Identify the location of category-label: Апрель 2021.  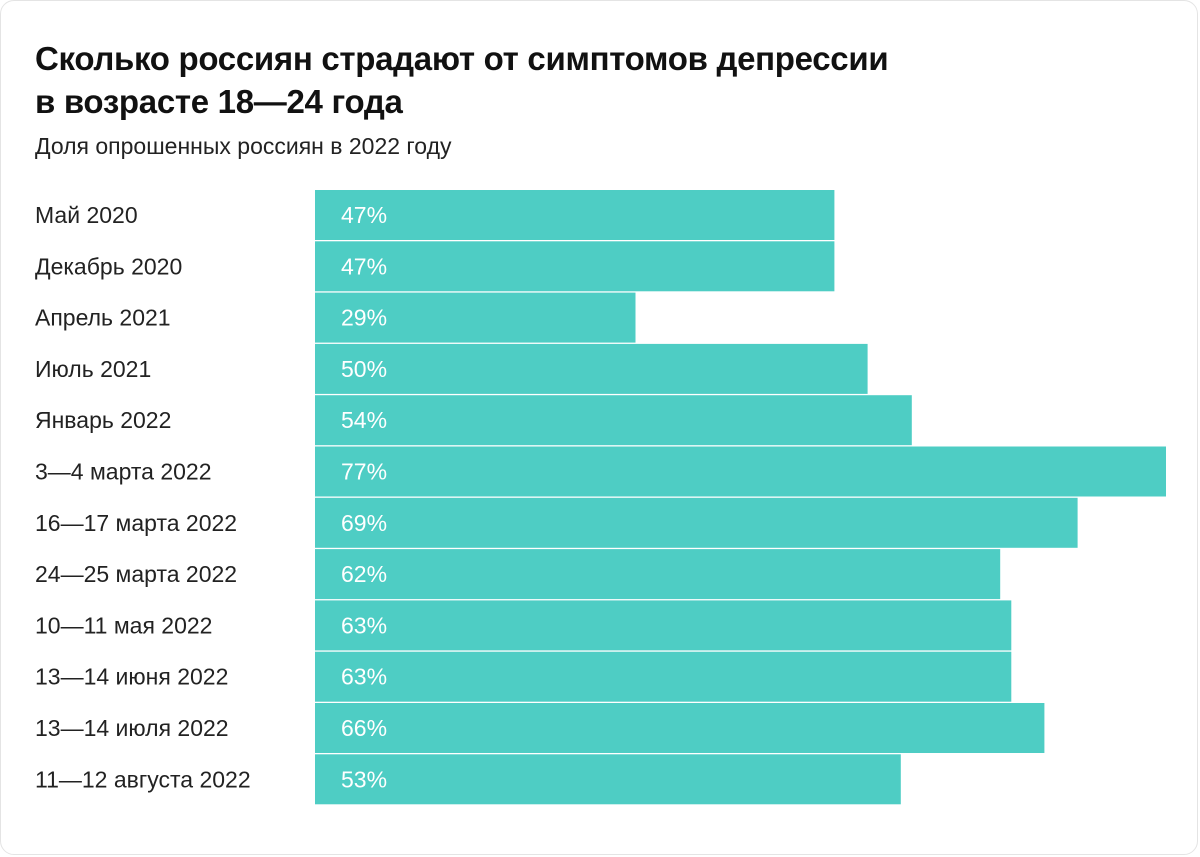
(103, 318).